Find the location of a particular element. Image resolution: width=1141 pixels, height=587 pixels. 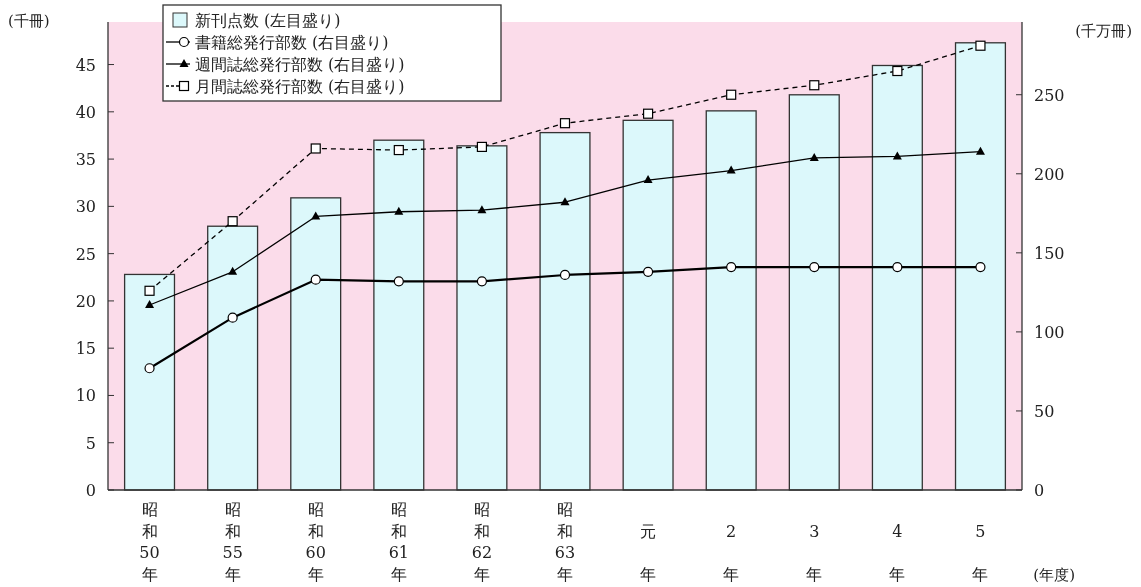

x-axis-title: (年度) is located at coordinates (1054, 575).